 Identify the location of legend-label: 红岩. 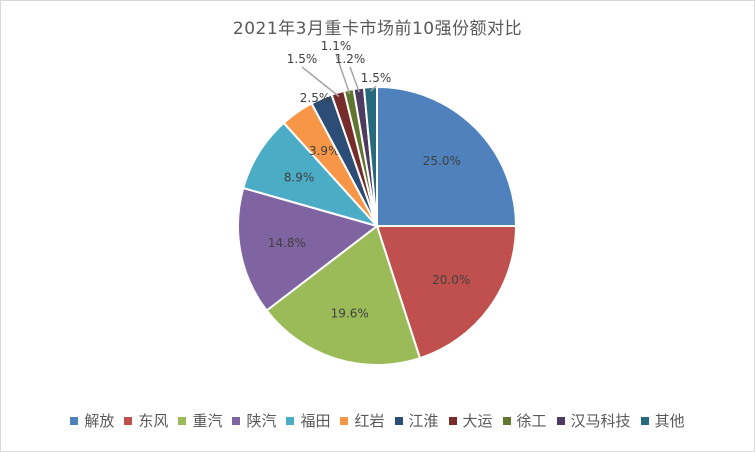
(369, 421).